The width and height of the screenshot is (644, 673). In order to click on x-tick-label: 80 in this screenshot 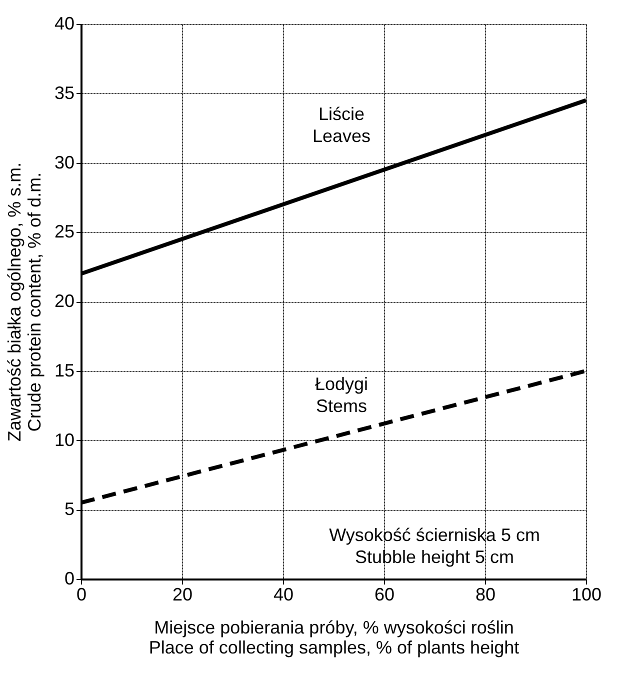, I will do `click(485, 594)`.